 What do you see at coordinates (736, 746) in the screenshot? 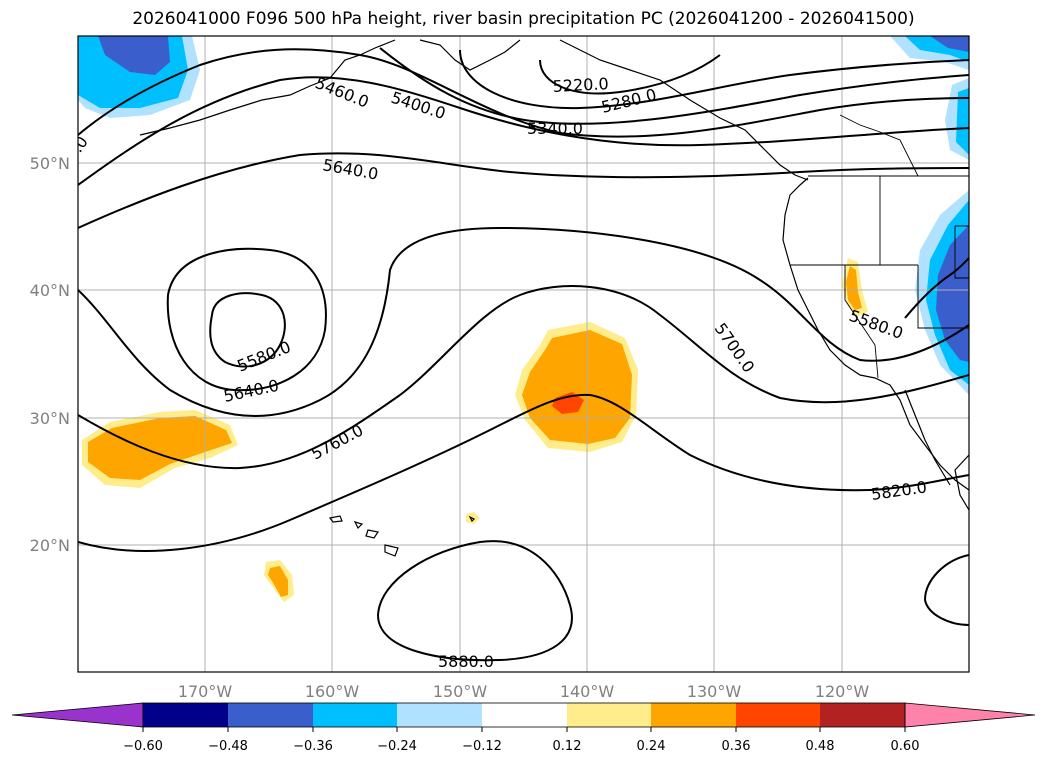
I see `colorbar-tick: 0.36` at bounding box center [736, 746].